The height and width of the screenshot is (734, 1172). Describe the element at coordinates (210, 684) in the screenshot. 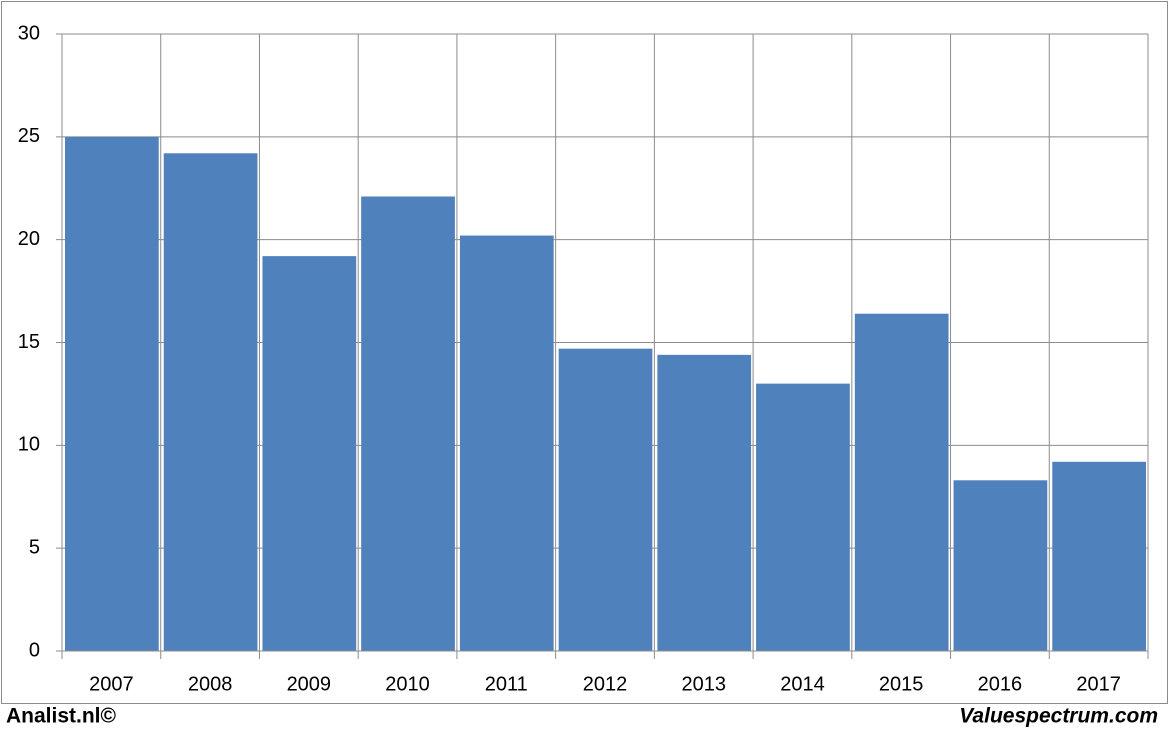

I see `x-tick-label: 2008` at that location.